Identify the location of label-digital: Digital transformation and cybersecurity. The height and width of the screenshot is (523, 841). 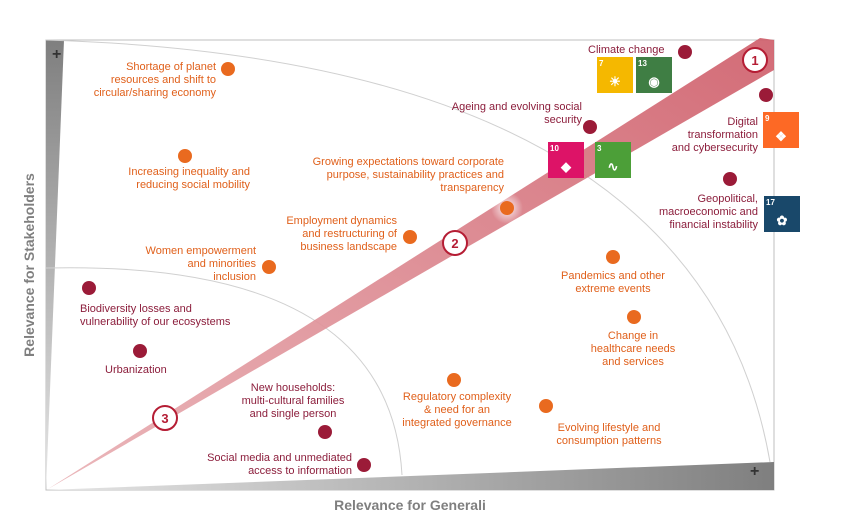
(714, 135).